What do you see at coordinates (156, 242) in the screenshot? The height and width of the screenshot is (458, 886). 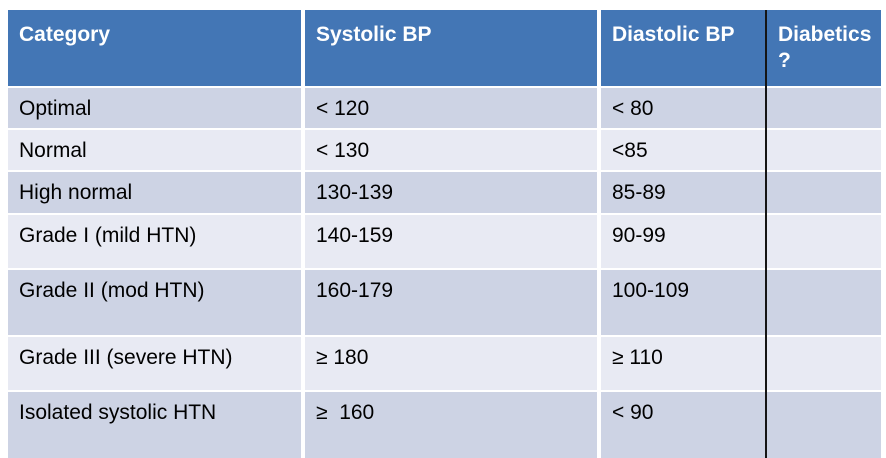 I see `cell-category: Grade I (mild HTN)` at bounding box center [156, 242].